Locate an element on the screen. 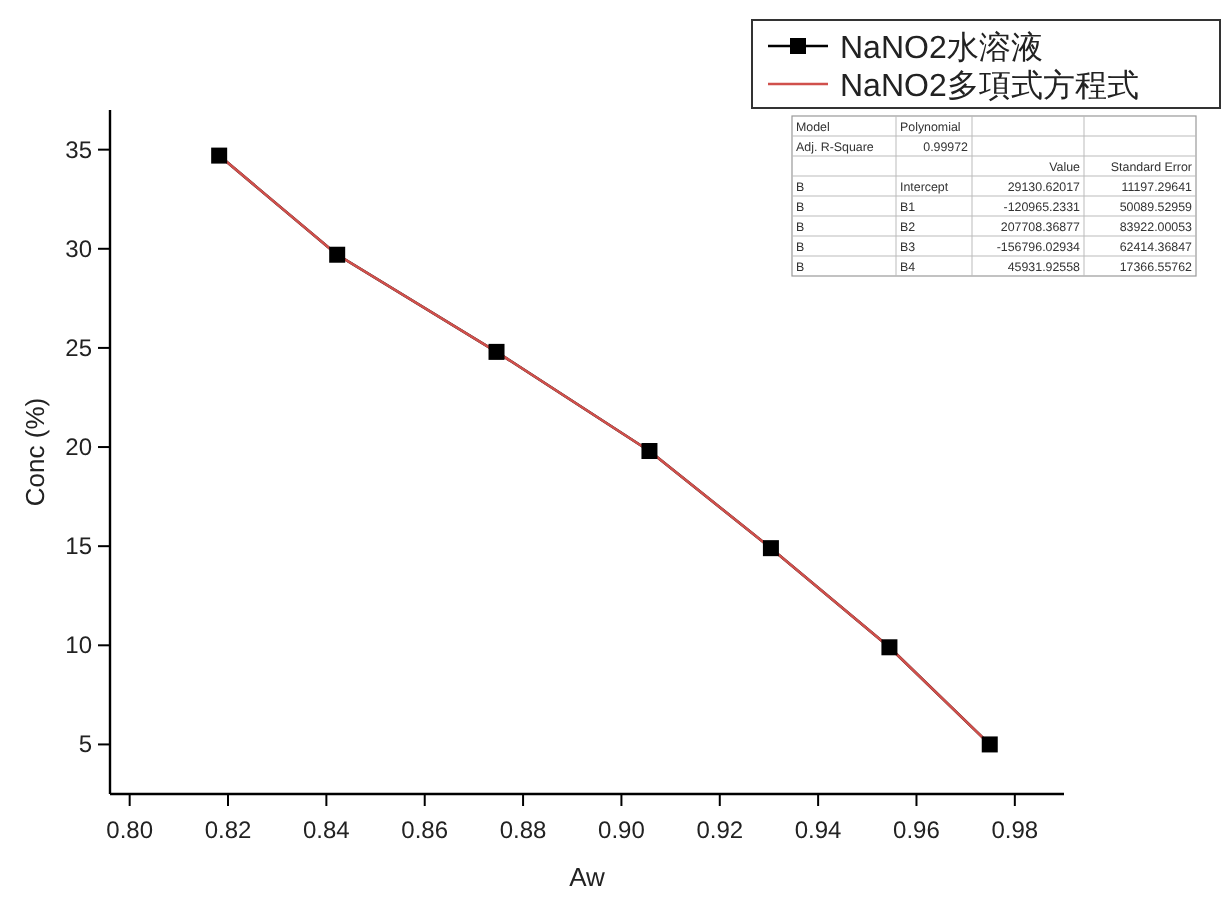  x-tick-label: 0.88 is located at coordinates (523, 830).